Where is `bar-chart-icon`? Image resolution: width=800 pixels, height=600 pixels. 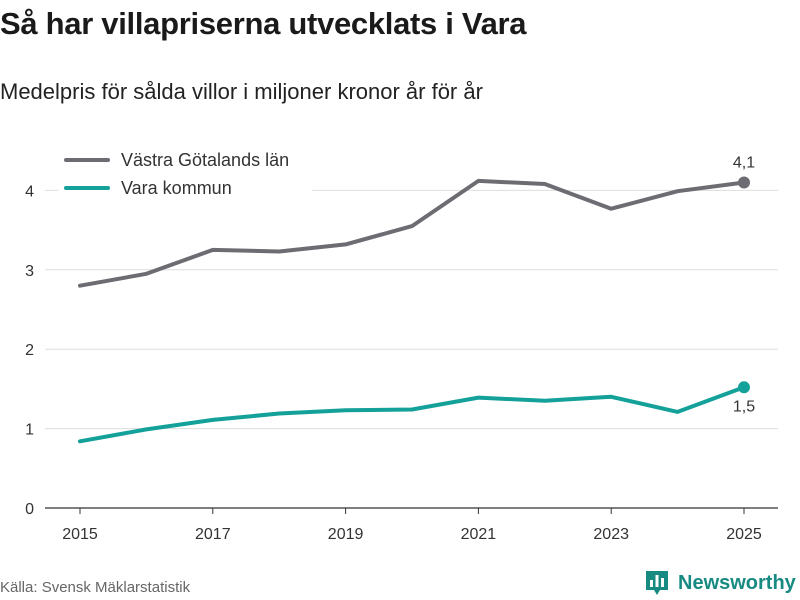 bar-chart-icon is located at coordinates (657, 583).